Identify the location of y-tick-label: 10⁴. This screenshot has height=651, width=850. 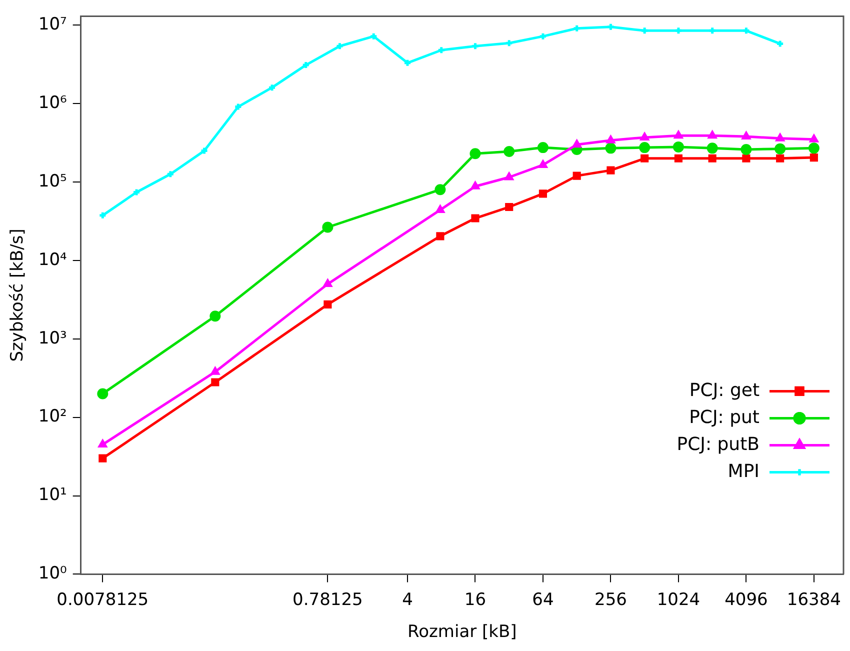
(53, 260).